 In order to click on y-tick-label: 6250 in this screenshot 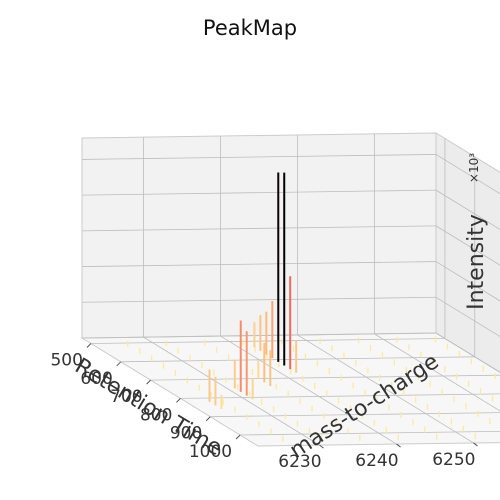, I will do `click(453, 460)`.